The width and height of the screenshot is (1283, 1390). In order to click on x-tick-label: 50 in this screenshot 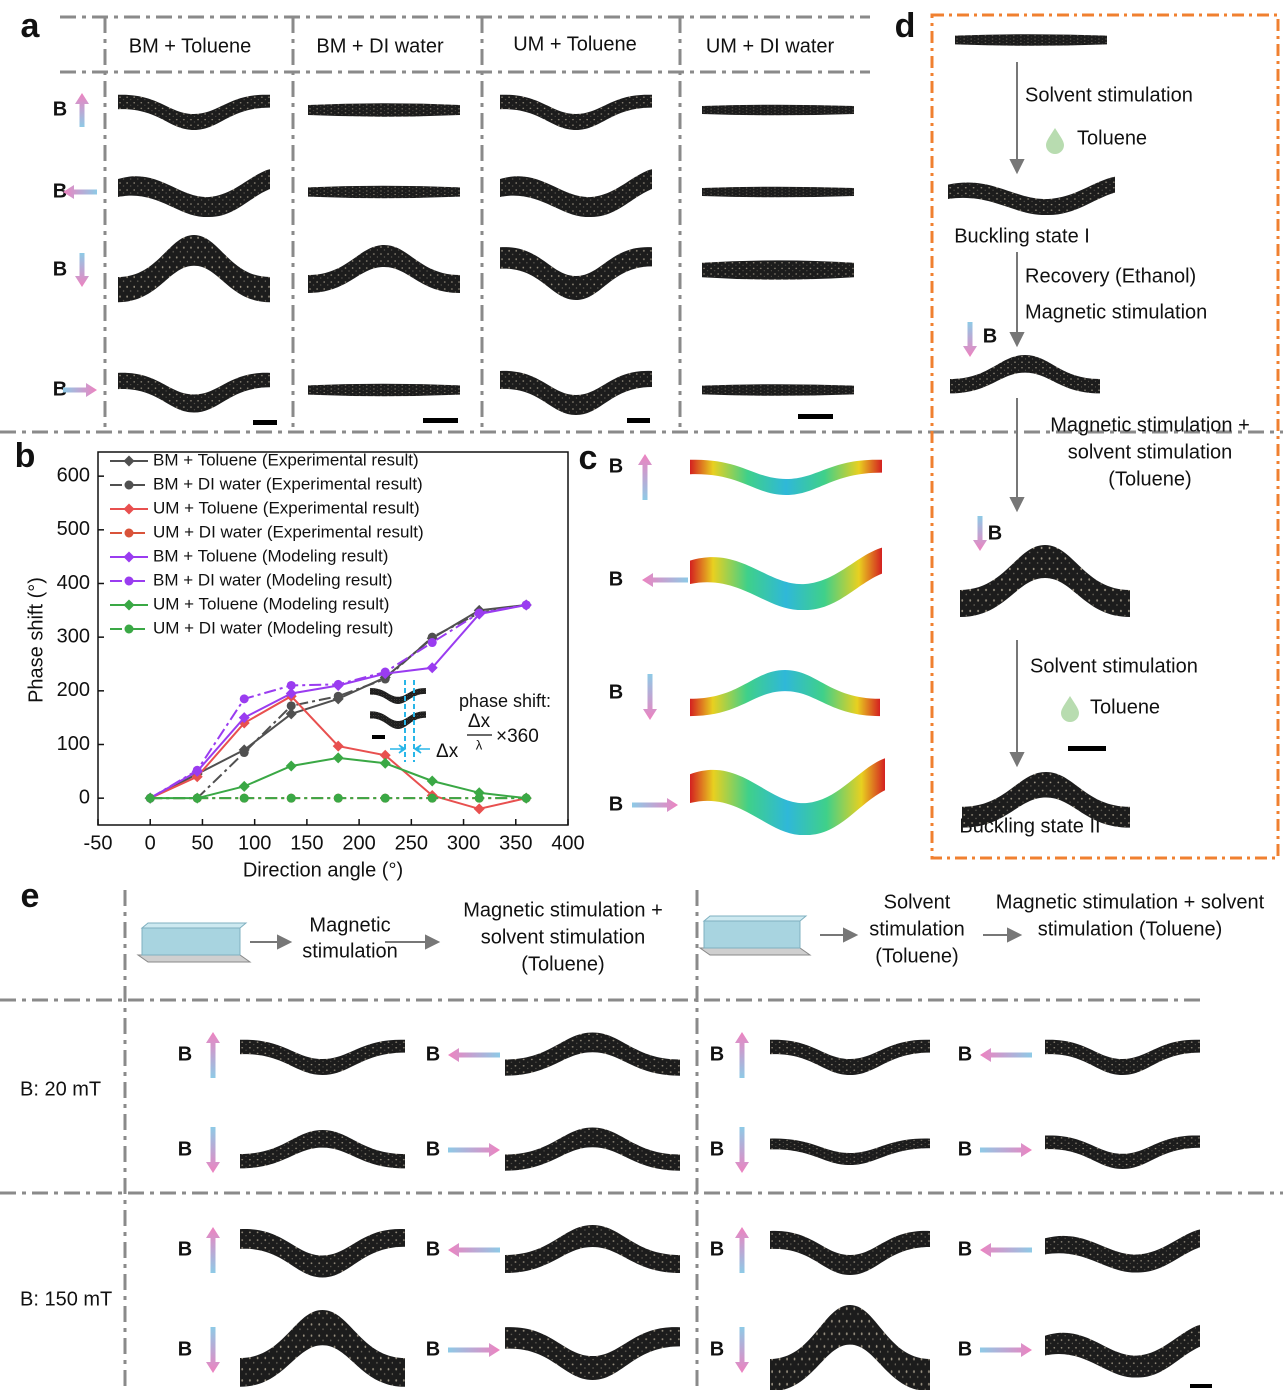, I will do `click(202, 843)`.